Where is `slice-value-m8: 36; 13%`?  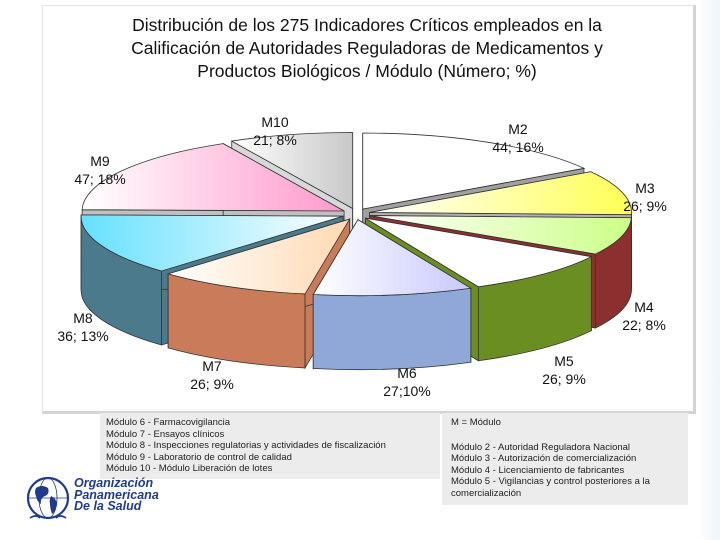 slice-value-m8: 36; 13% is located at coordinates (83, 336).